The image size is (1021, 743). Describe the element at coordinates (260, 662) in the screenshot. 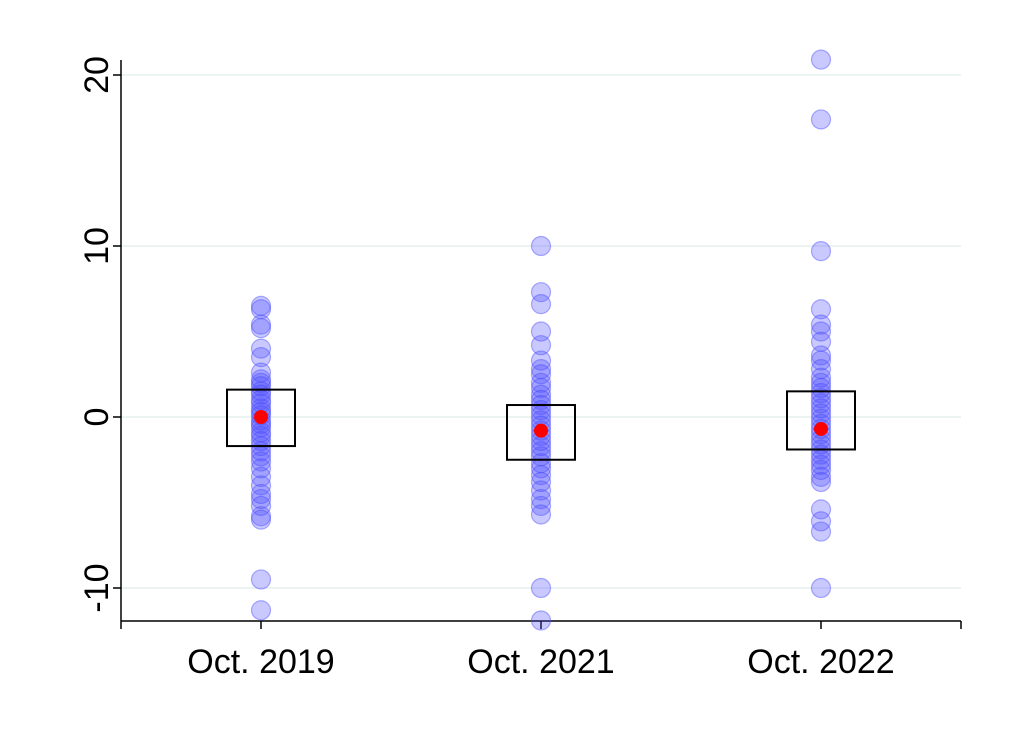

I see `x-tick-label: Oct. 2019` at that location.